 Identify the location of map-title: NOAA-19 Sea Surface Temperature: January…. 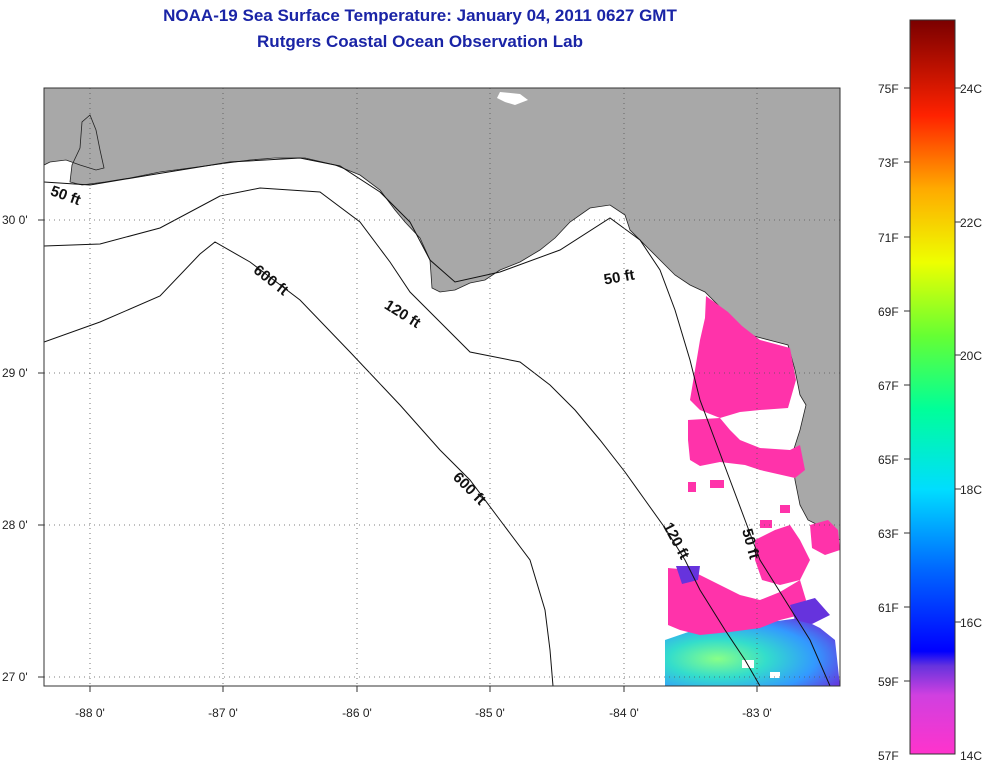
(420, 15).